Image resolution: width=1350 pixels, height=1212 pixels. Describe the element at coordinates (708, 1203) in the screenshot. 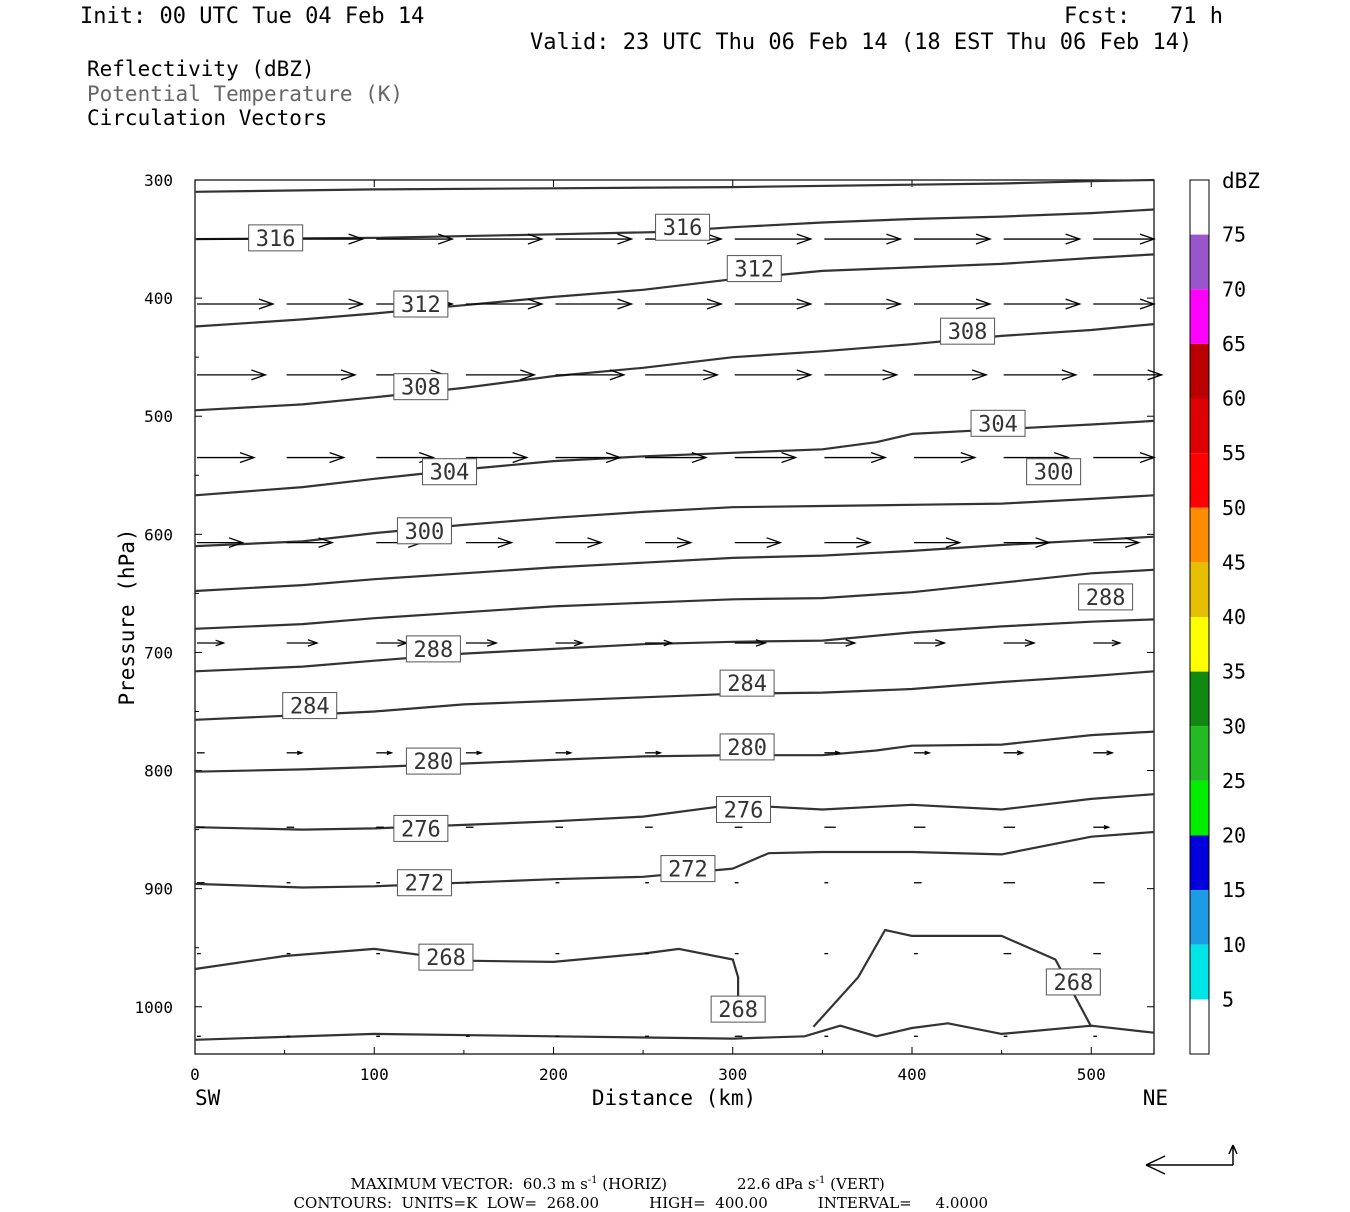

I see `contour-high: HIGH= 400.00` at that location.